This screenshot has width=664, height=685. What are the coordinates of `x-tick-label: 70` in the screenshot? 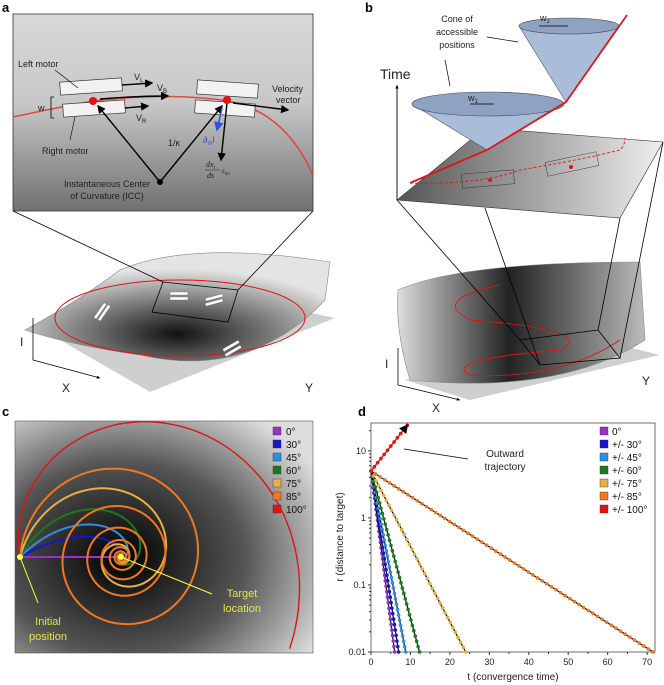 It's located at (647, 662).